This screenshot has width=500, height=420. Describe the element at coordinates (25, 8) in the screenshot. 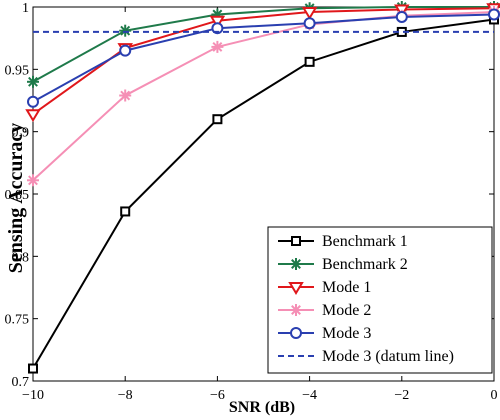

I see `y-tick-label: 1` at that location.